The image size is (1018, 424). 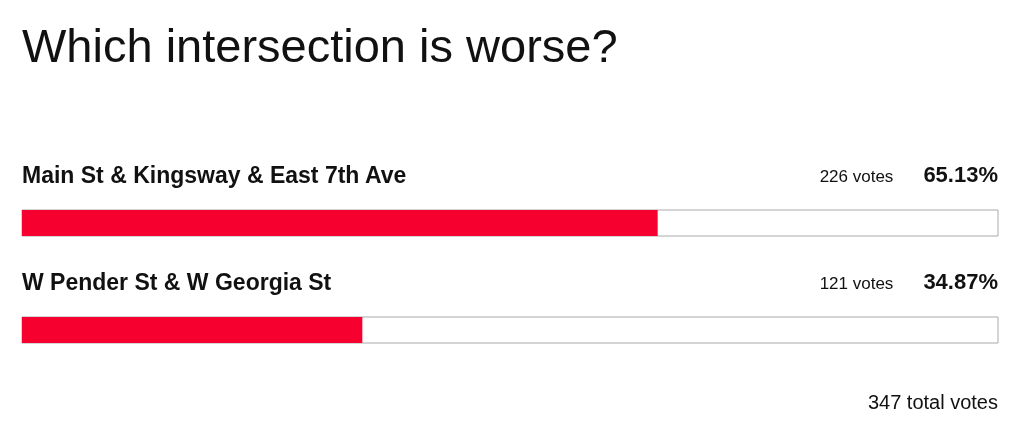 I want to click on y-tick-label: W Pender St & W Georgia St, so click(x=177, y=282).